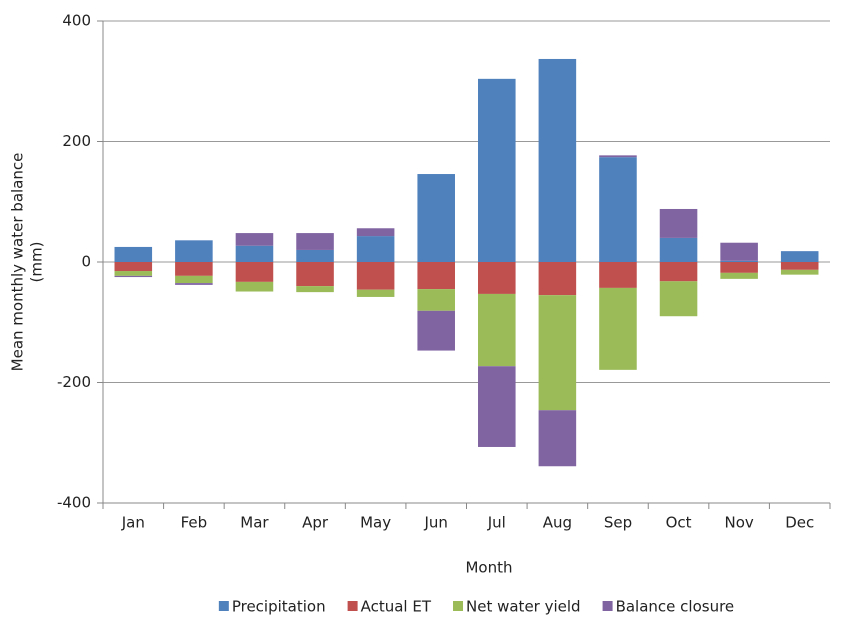 The height and width of the screenshot is (622, 863). What do you see at coordinates (375, 523) in the screenshot?
I see `x-tick-label: May` at bounding box center [375, 523].